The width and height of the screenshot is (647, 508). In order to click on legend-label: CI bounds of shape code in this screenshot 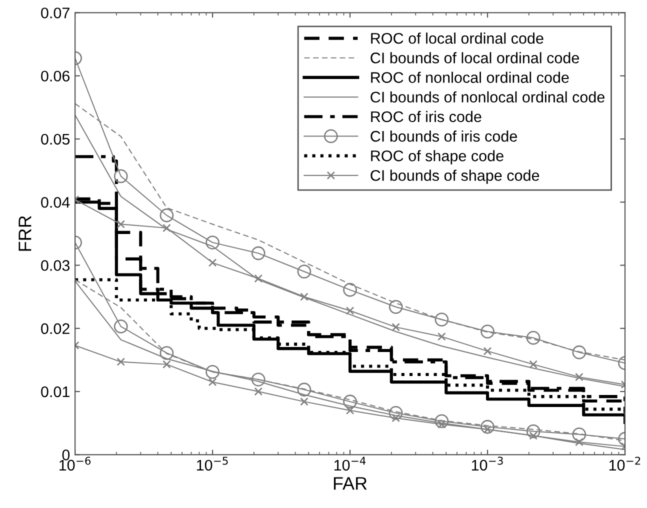, I will do `click(455, 177)`.